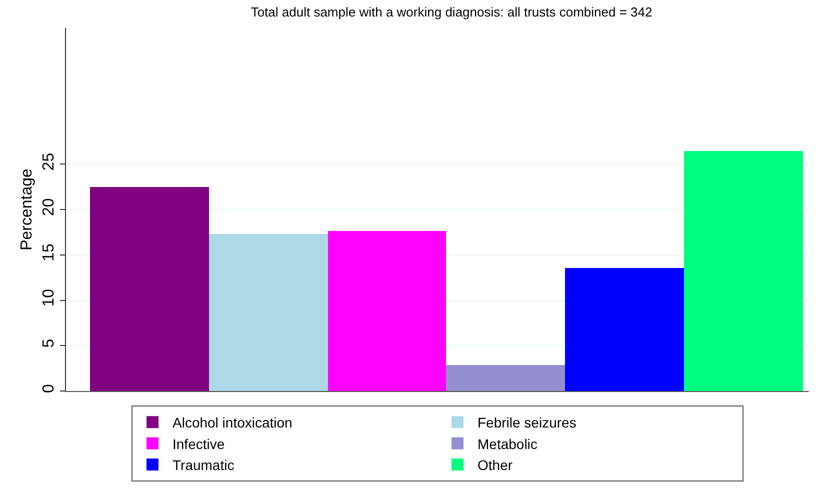 The image size is (821, 493). Describe the element at coordinates (527, 422) in the screenshot. I see `legend-label: Febrile seizures` at that location.